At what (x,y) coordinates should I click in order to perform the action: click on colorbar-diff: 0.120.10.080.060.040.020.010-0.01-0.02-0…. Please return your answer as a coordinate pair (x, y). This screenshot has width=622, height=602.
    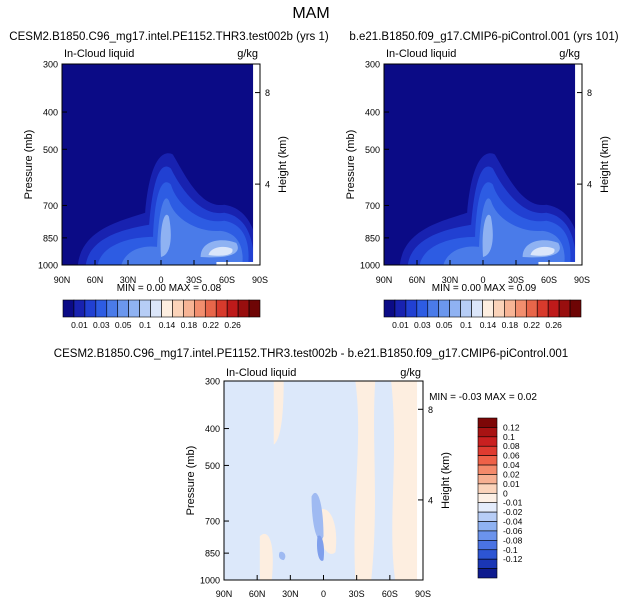
    Looking at the image, I should click on (500, 498).